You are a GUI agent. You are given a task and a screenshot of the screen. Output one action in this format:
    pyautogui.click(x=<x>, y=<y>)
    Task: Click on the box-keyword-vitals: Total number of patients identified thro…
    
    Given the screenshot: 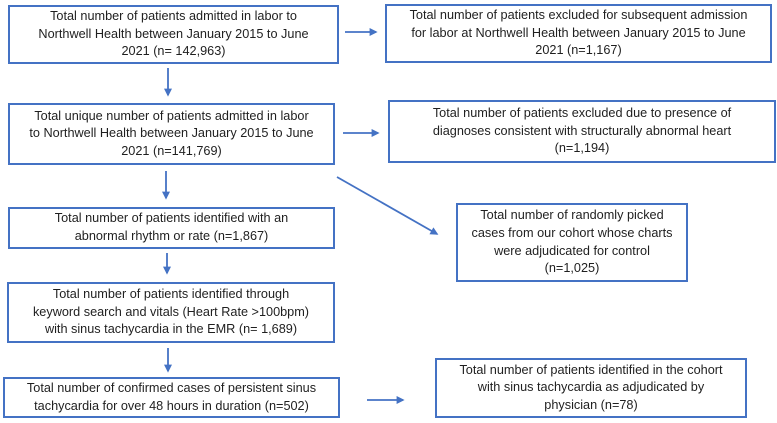 What is the action you would take?
    pyautogui.click(x=171, y=312)
    